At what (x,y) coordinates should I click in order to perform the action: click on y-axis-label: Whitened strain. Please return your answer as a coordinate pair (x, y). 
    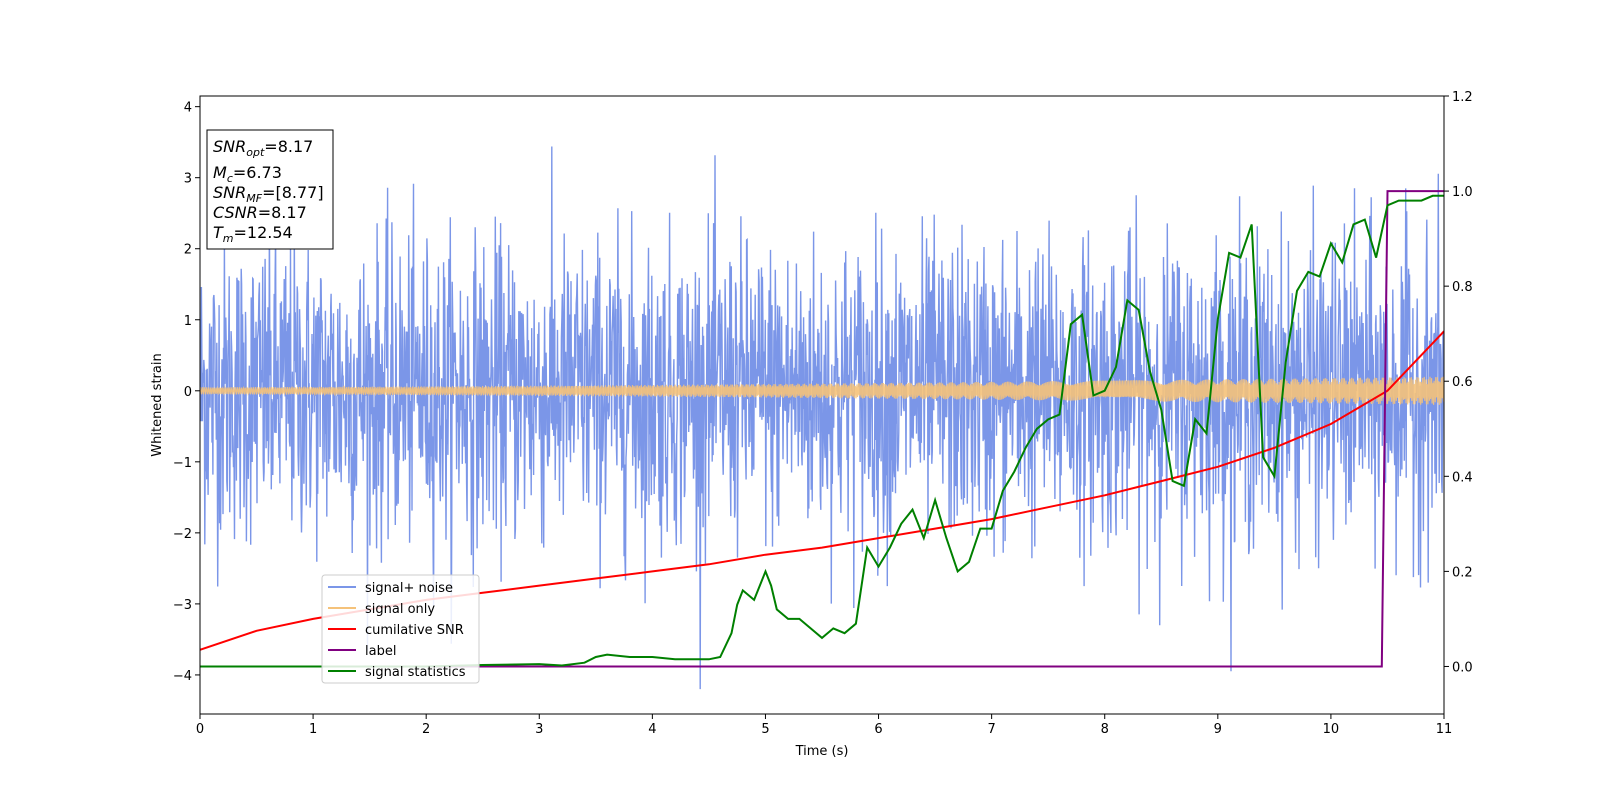
    Looking at the image, I should click on (157, 404).